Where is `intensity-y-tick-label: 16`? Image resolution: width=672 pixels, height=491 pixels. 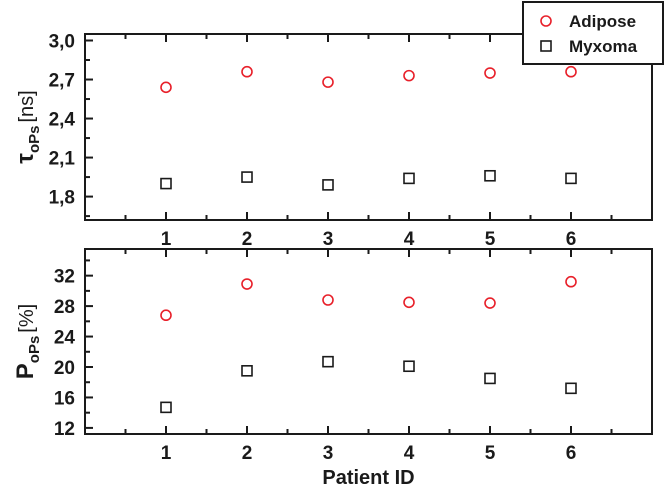 intensity-y-tick-label: 16 is located at coordinates (64, 398).